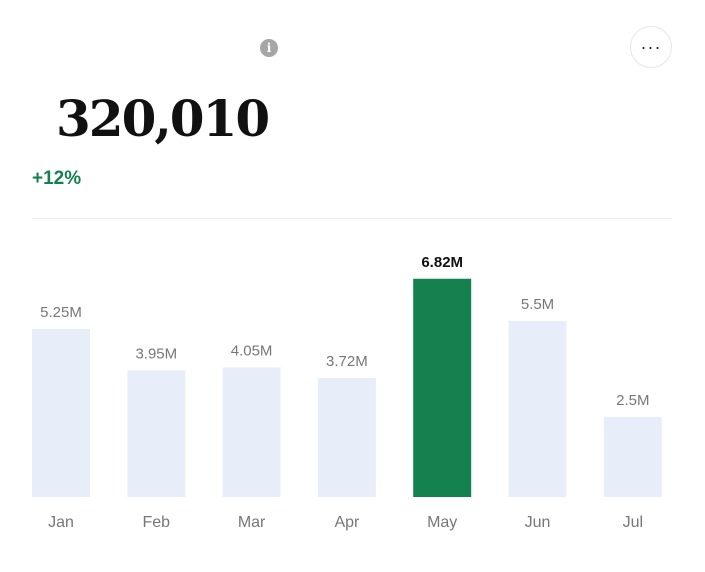  I want to click on data-label-apr: 3.72M, so click(347, 361).